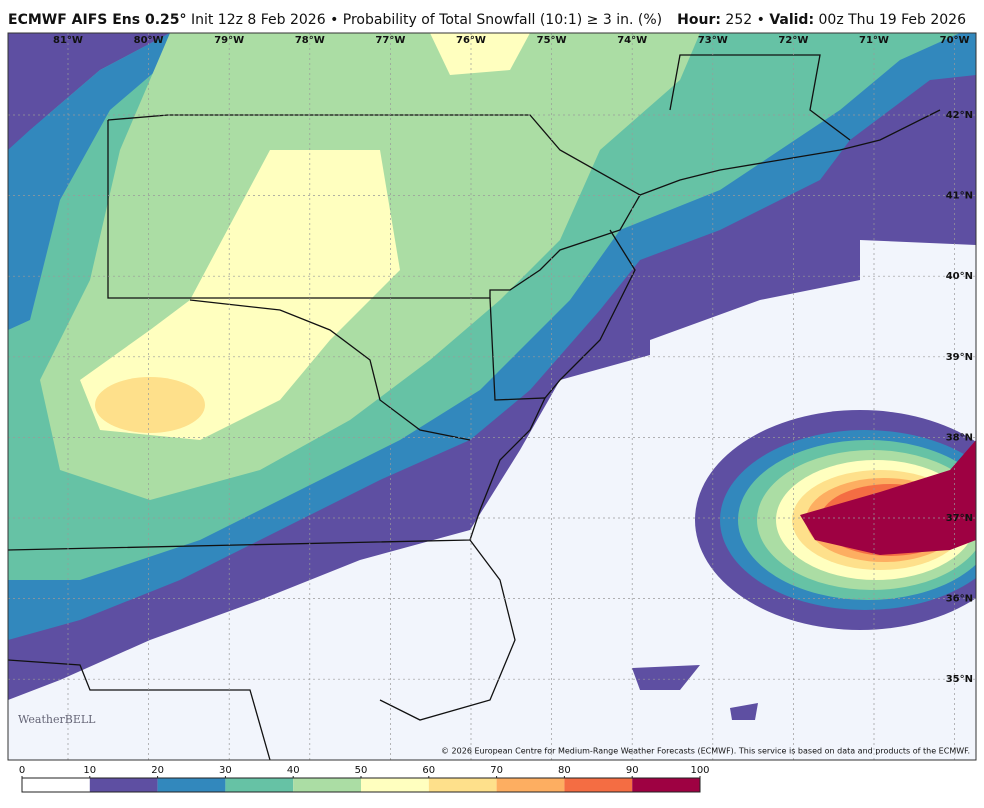 The height and width of the screenshot is (808, 984). I want to click on lon-label: 78°W, so click(310, 40).